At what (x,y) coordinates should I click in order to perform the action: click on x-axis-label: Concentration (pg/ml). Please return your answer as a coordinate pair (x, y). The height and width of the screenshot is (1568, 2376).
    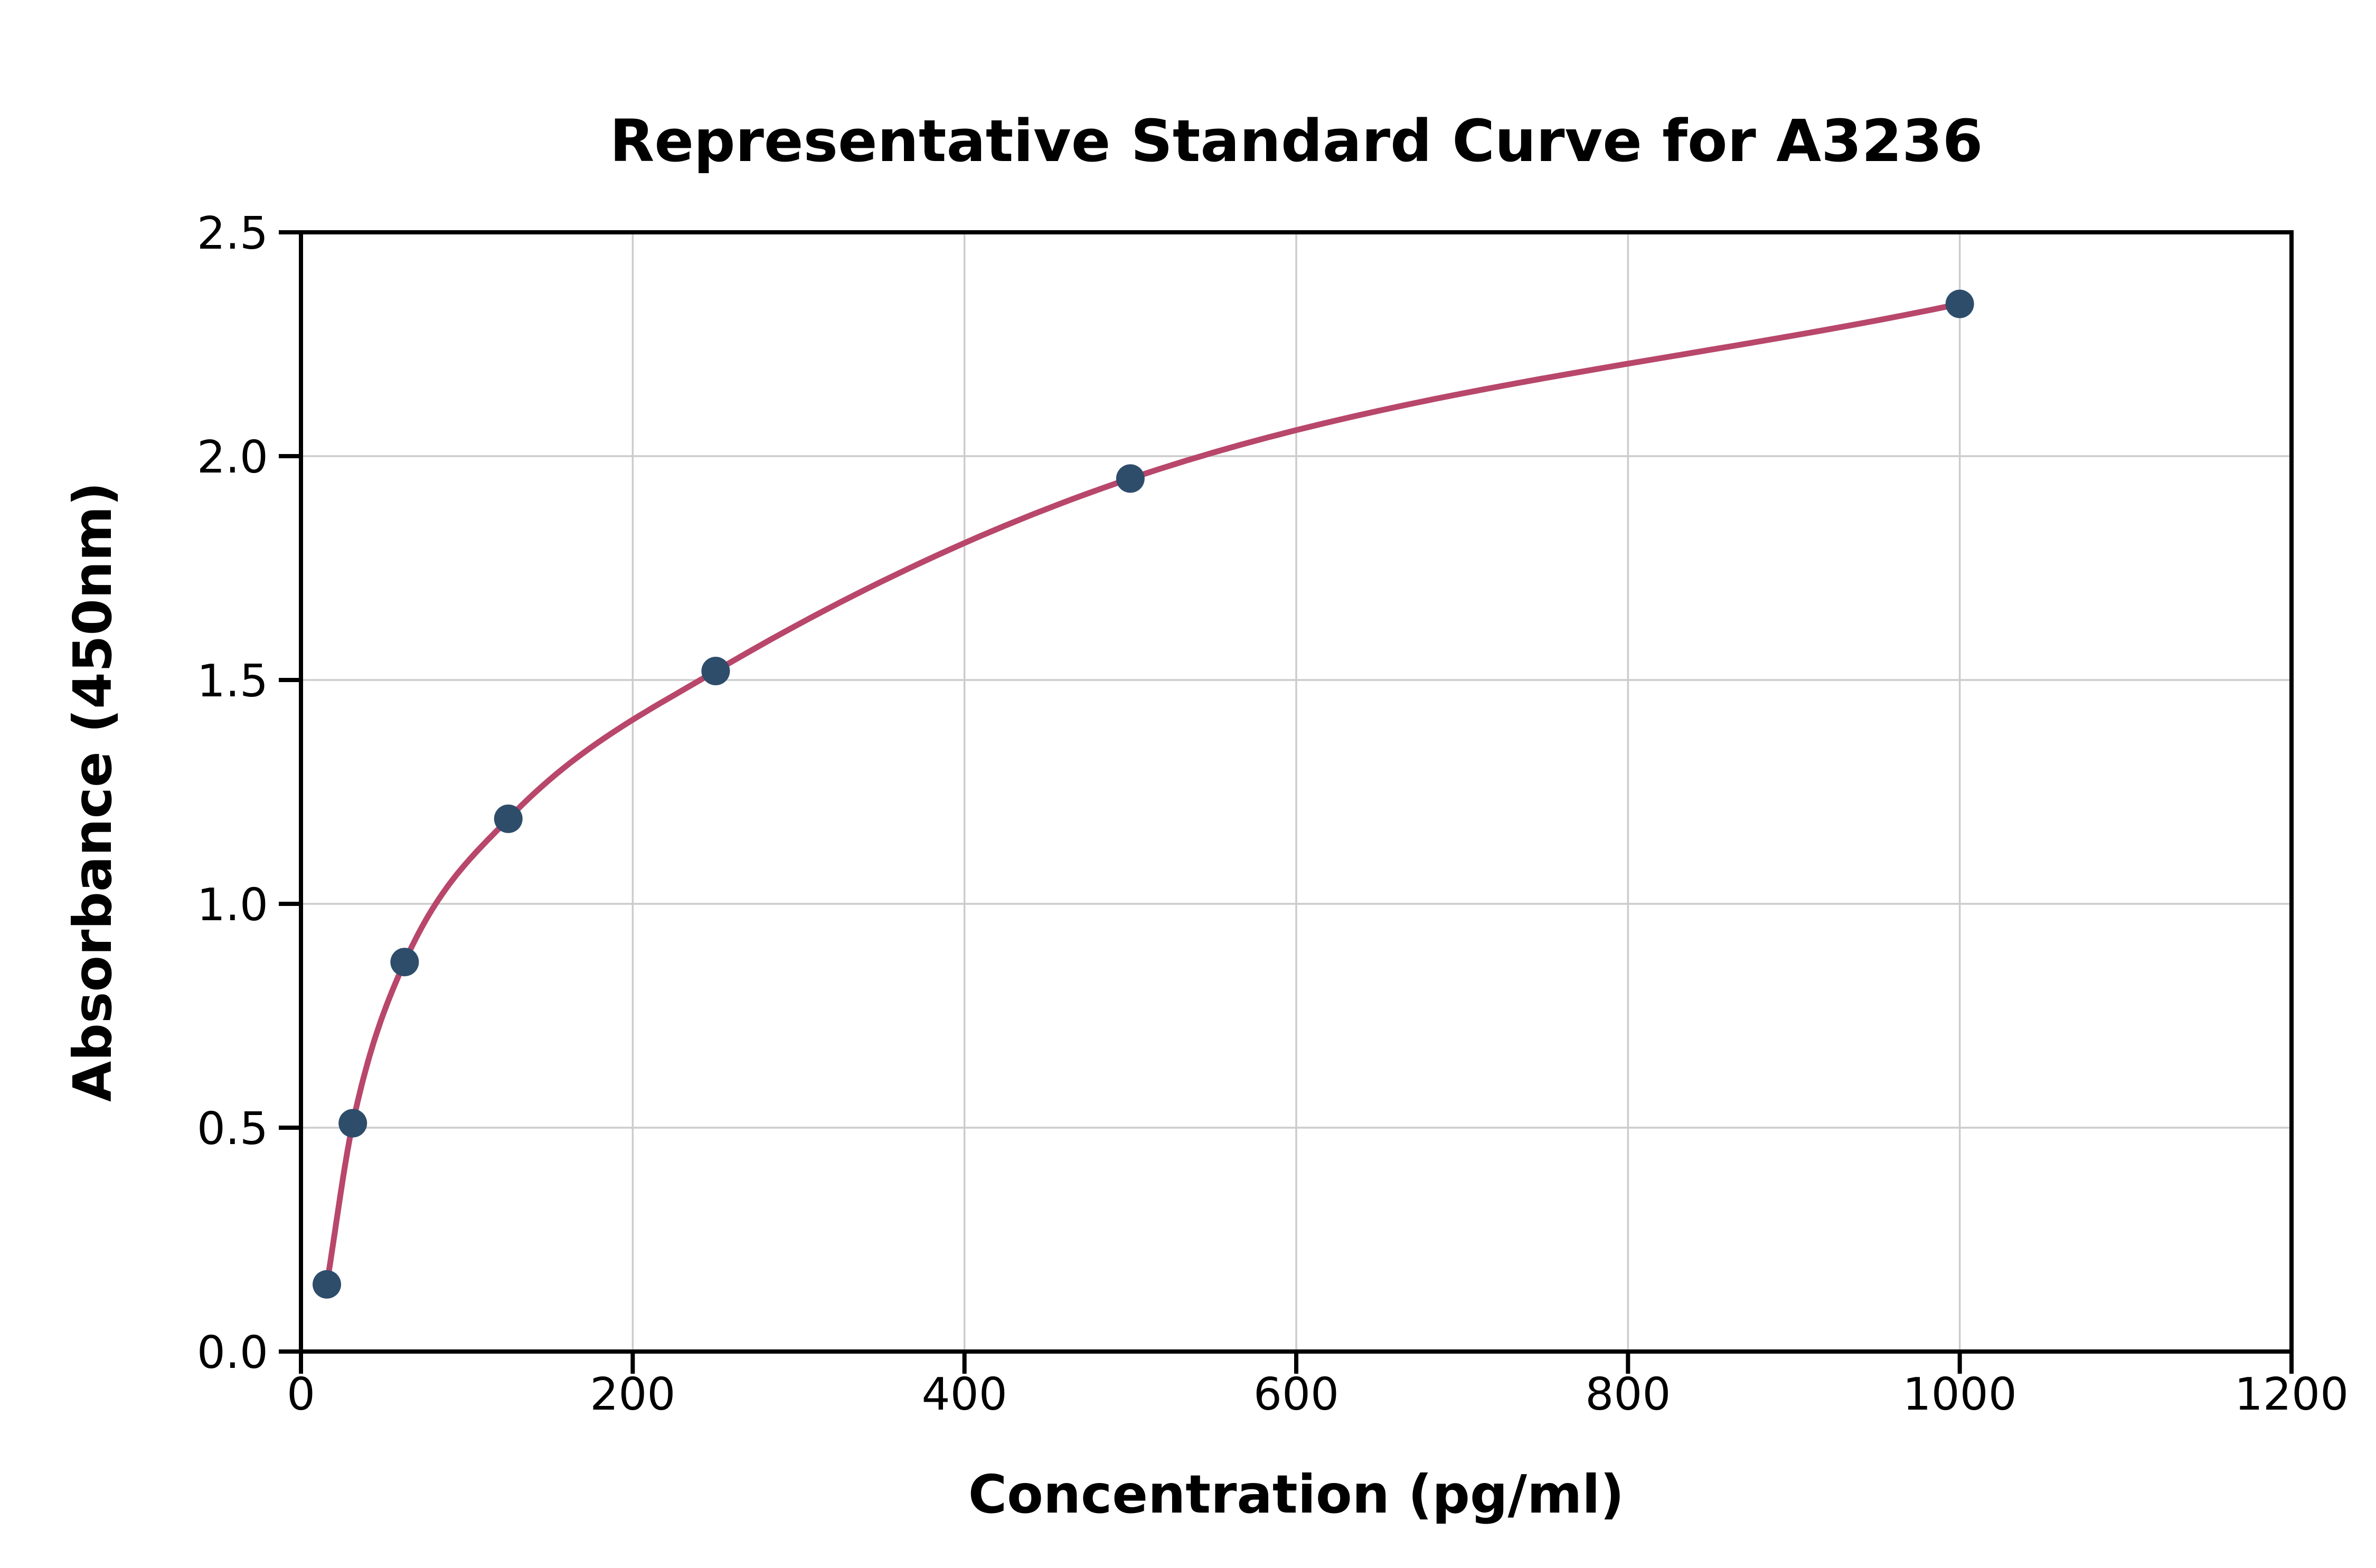
    Looking at the image, I should click on (1297, 1494).